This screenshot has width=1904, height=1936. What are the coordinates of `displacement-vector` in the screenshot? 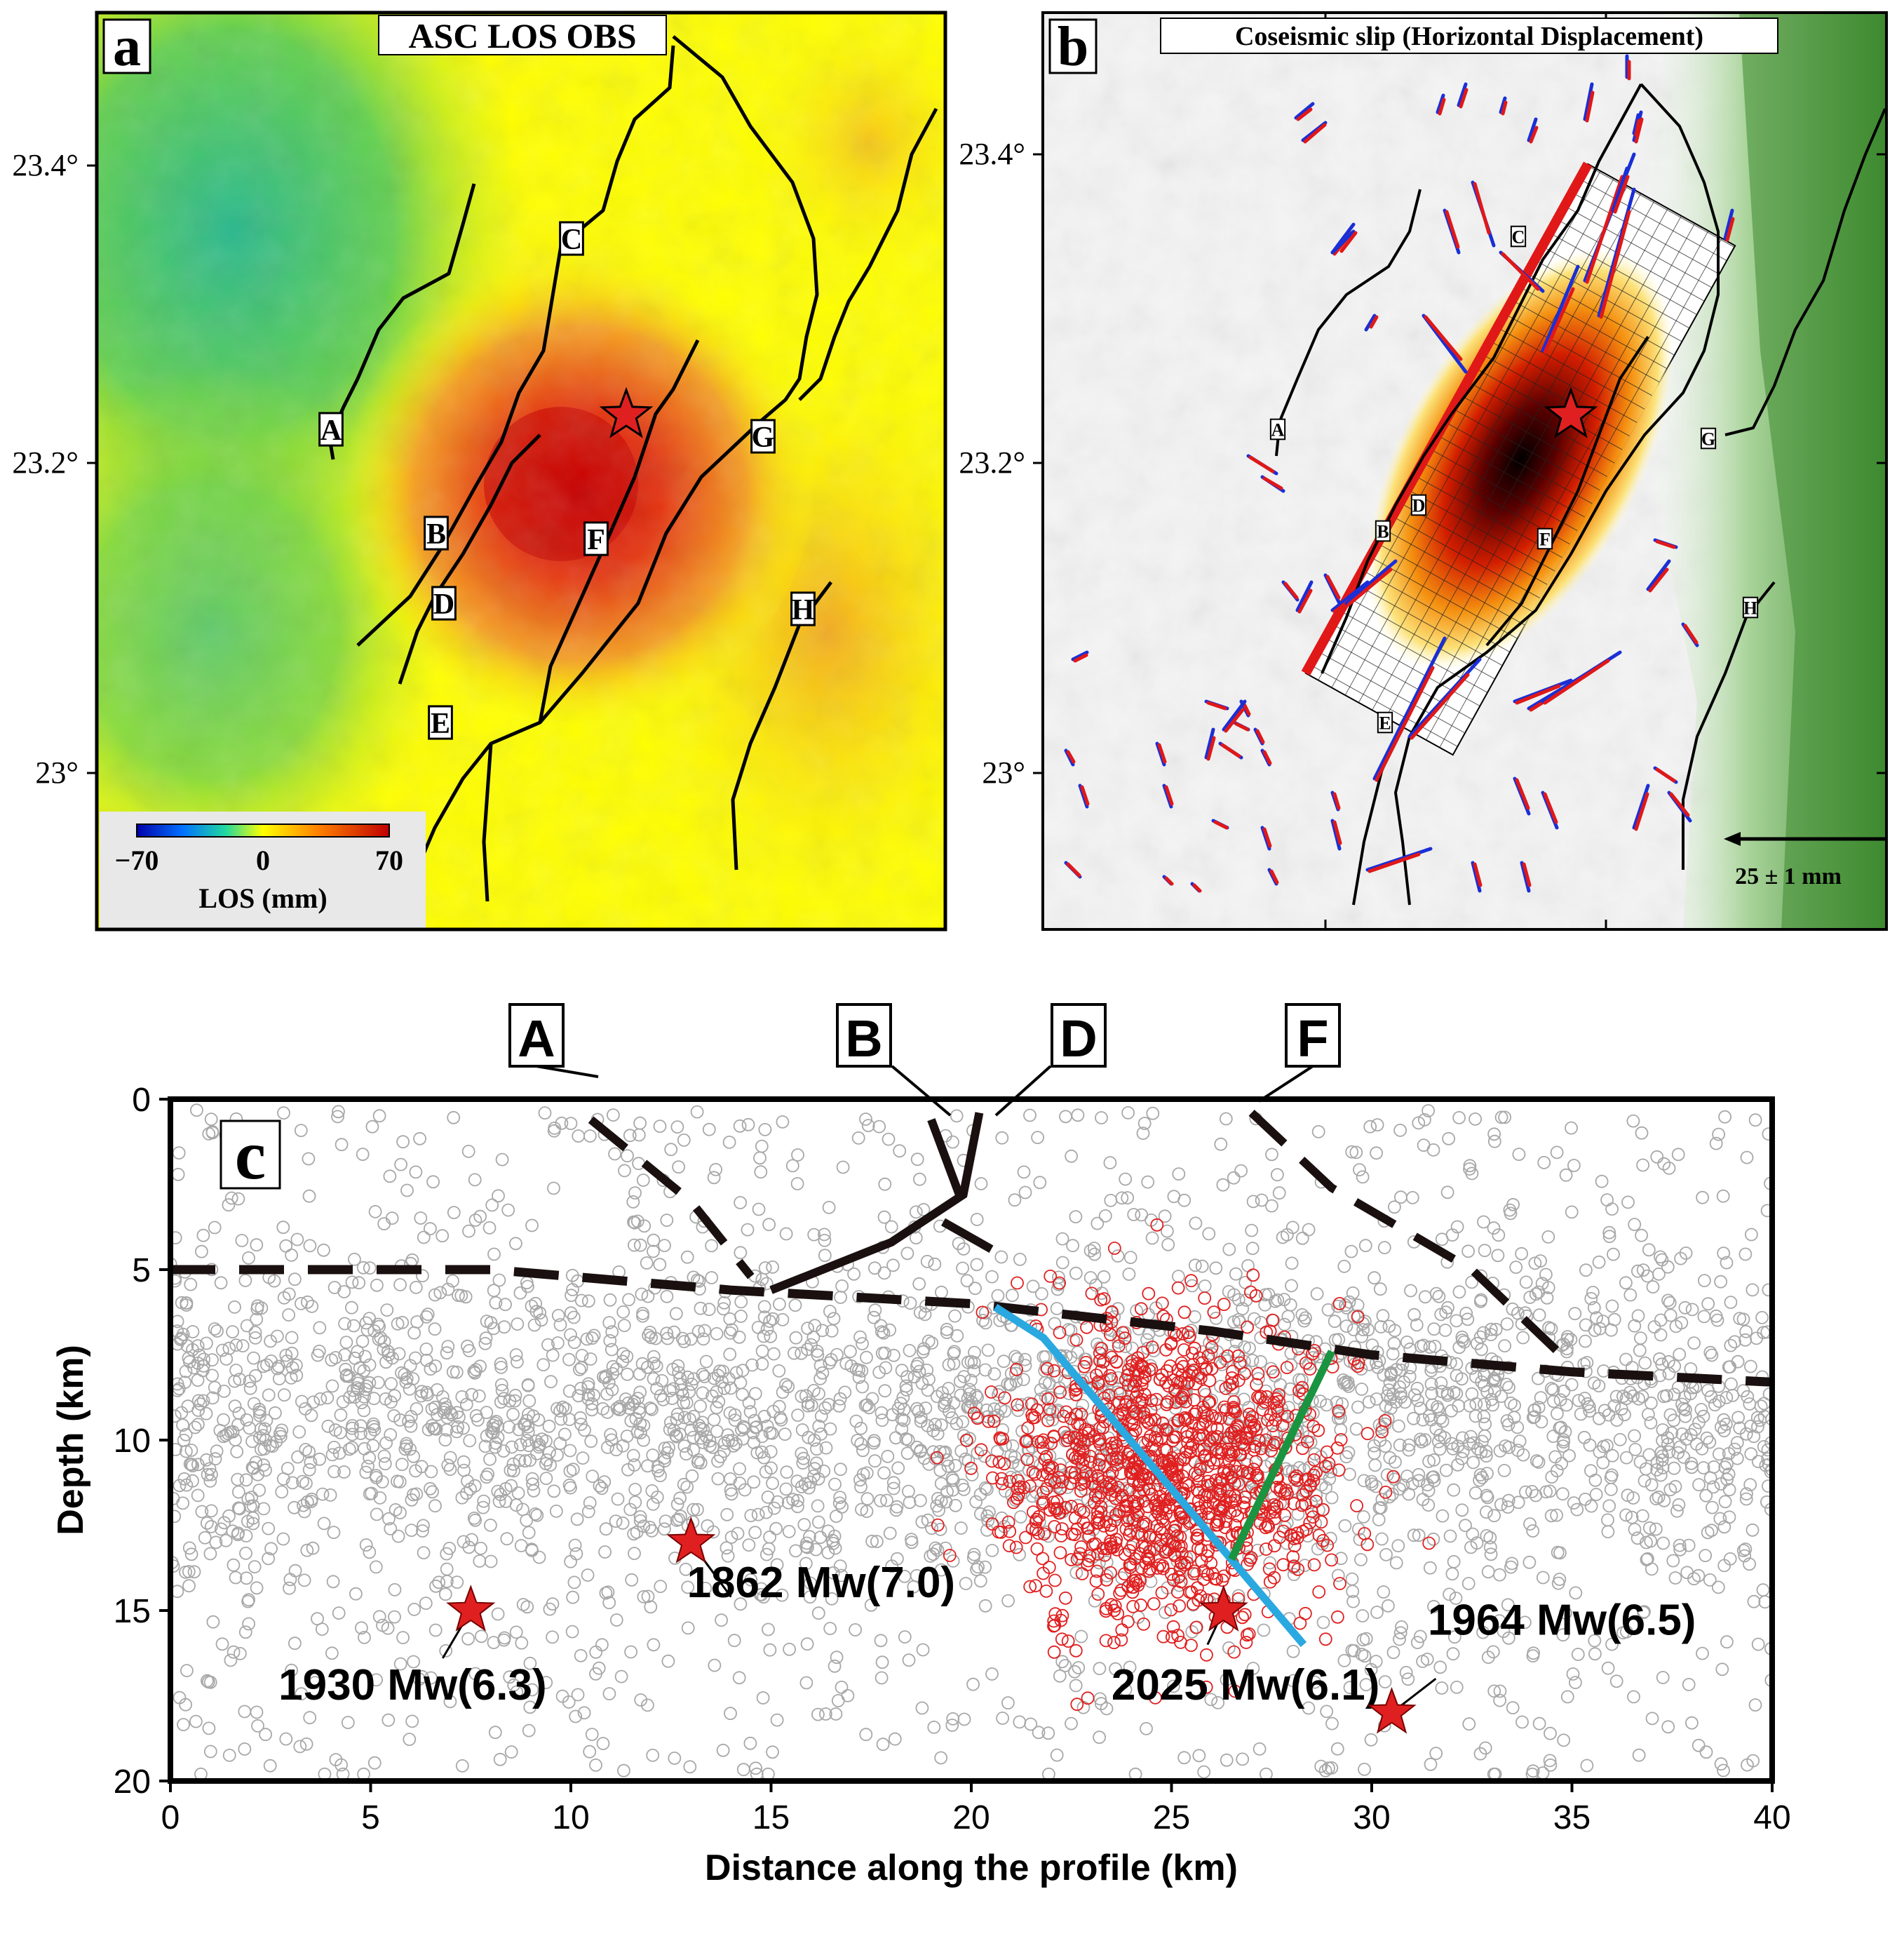 It's located at (1522, 797).